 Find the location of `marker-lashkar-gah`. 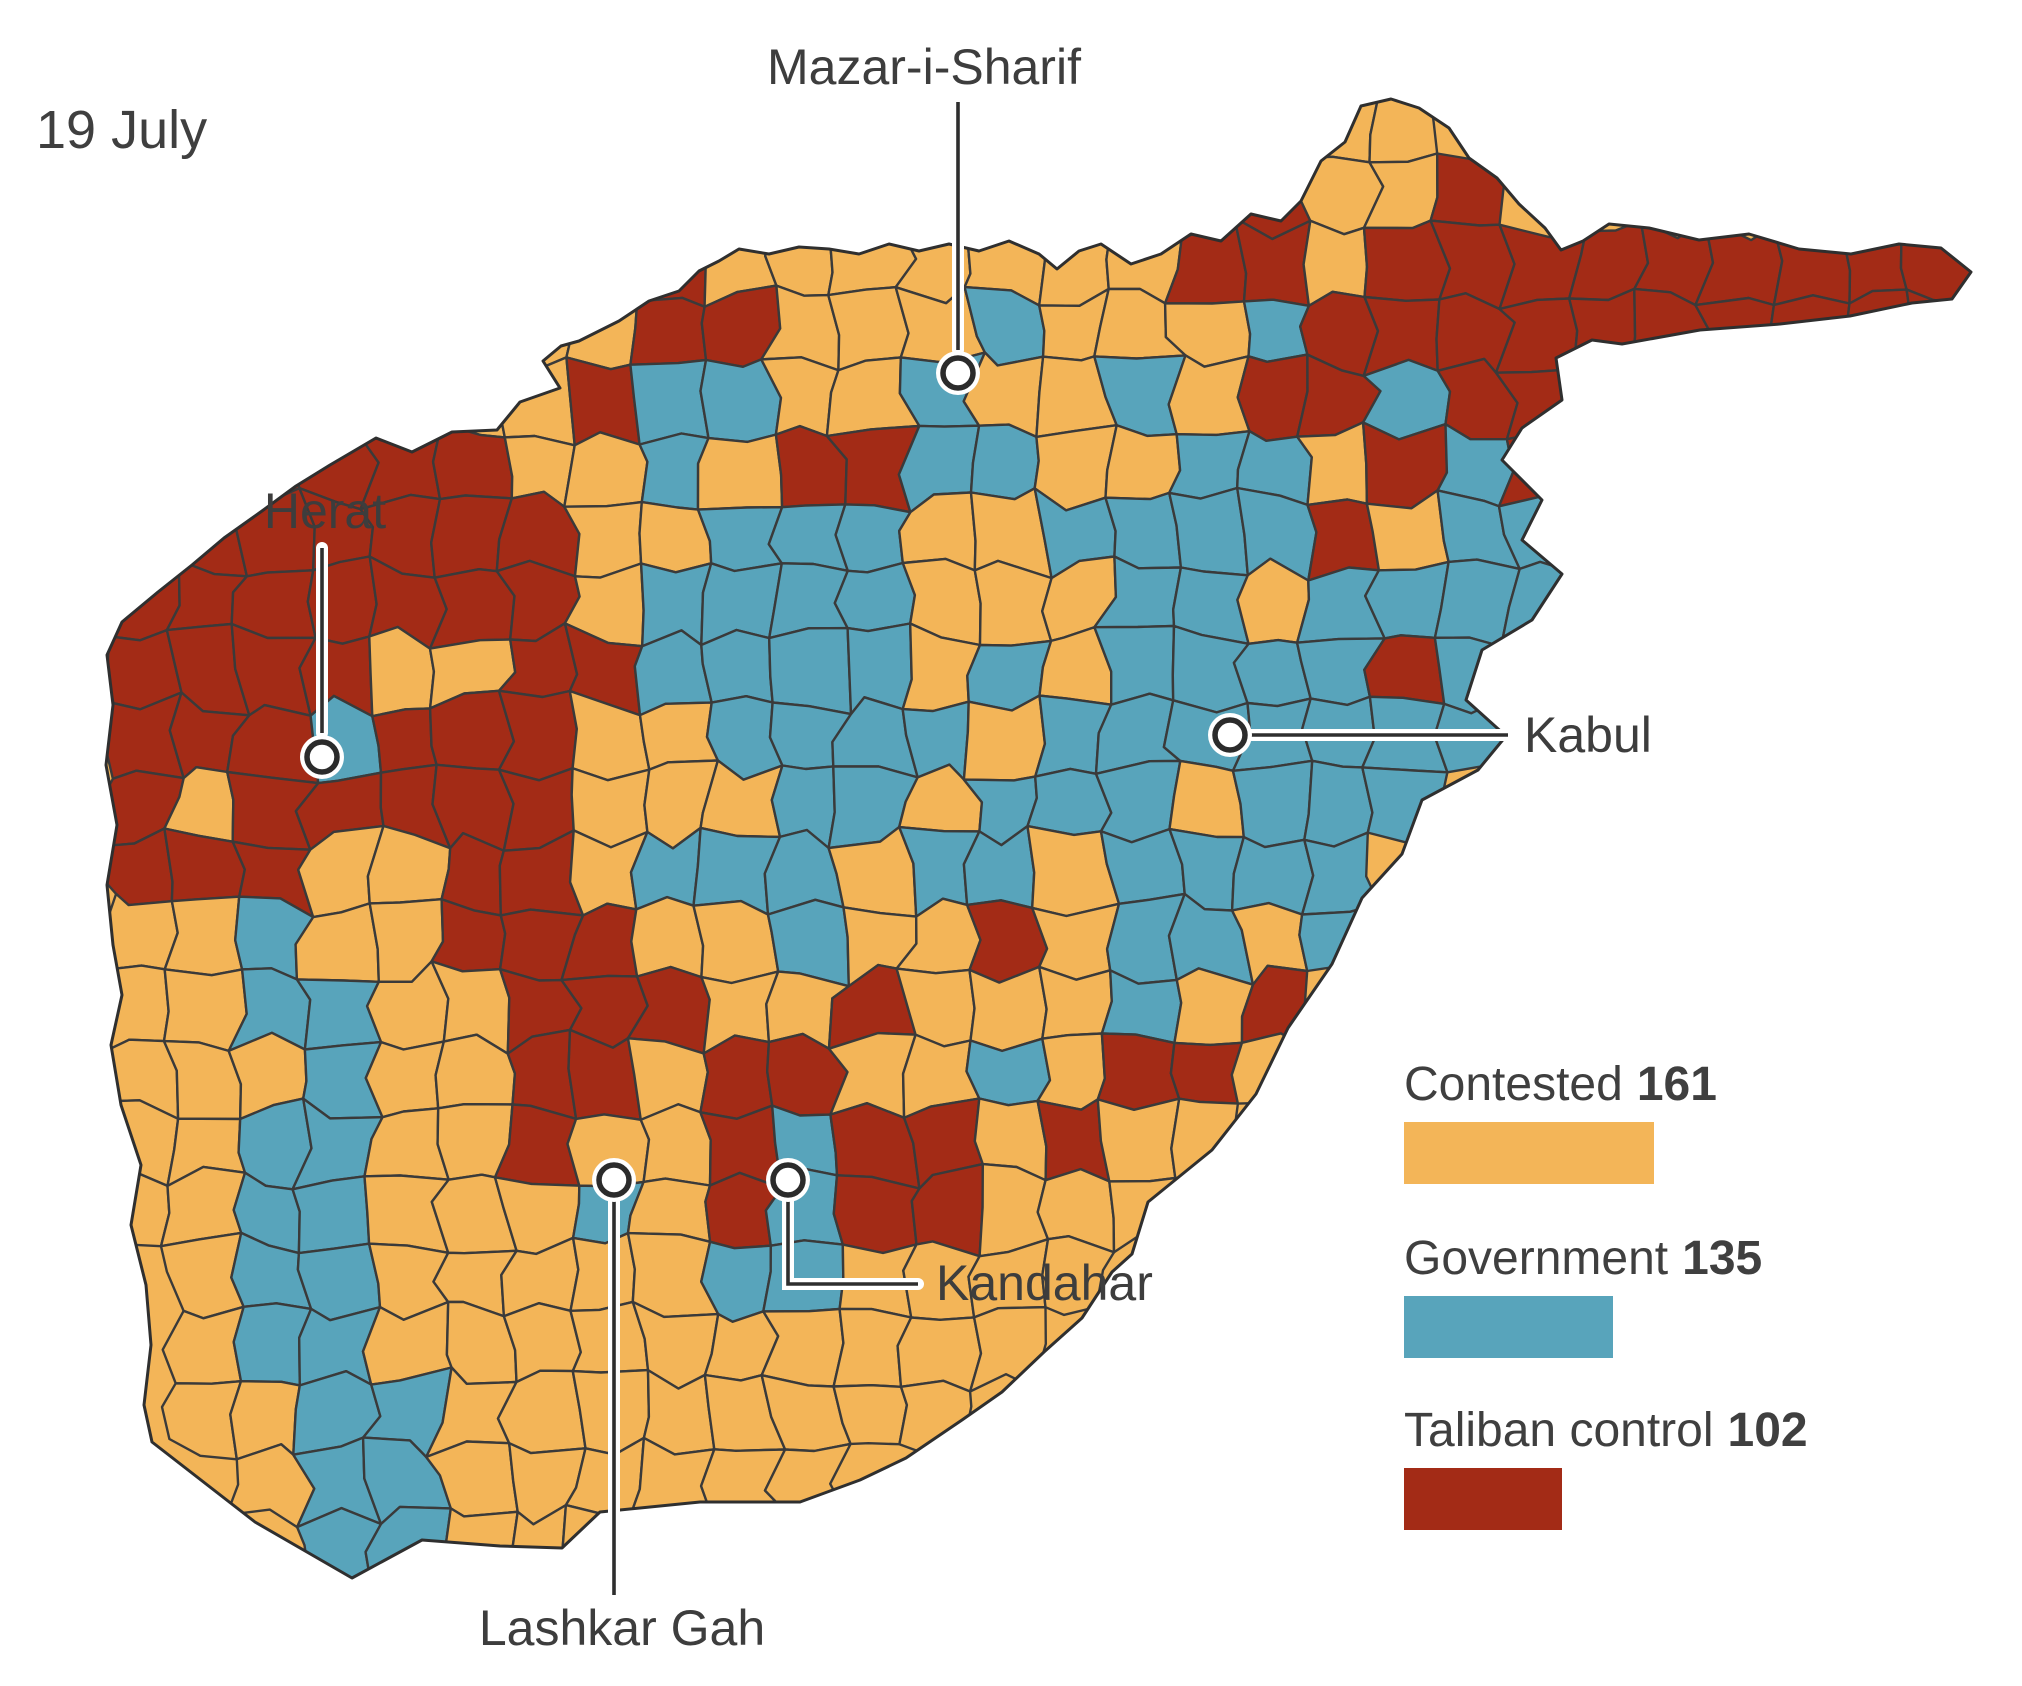

marker-lashkar-gah is located at coordinates (614, 1180).